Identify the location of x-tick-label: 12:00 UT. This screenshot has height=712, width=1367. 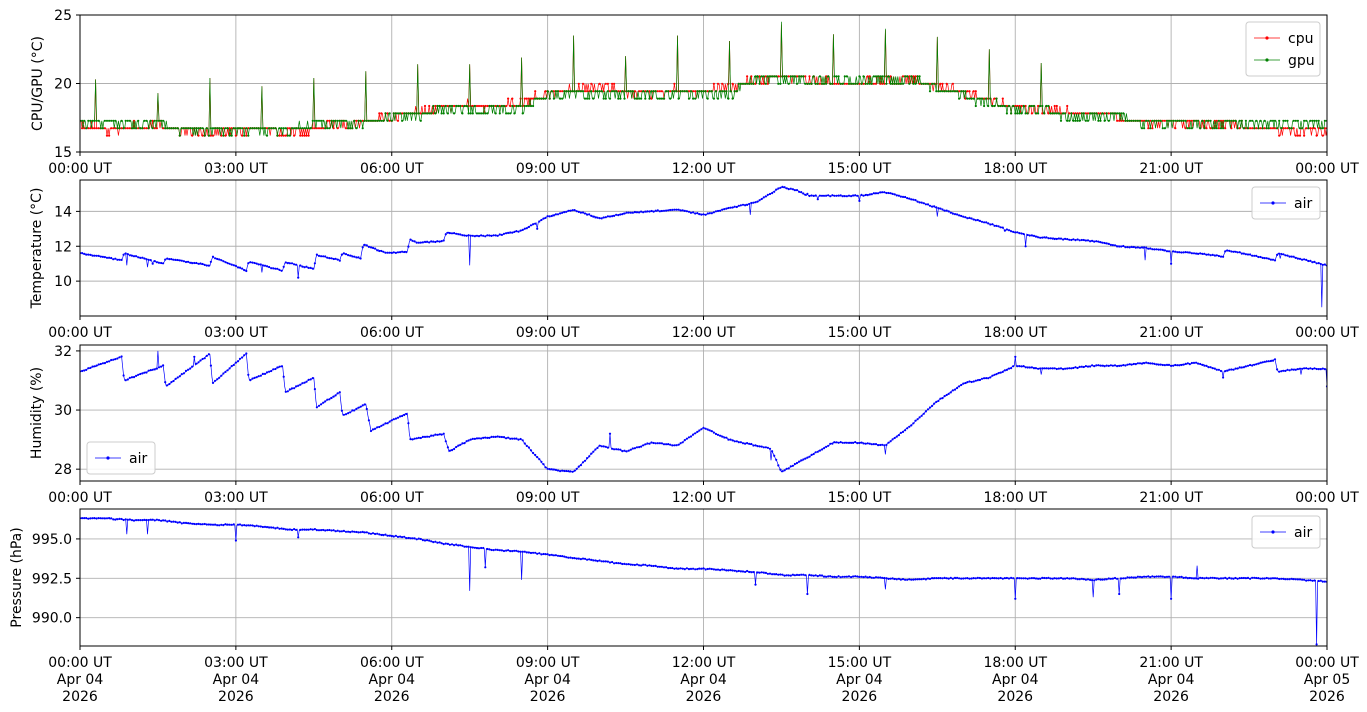
(704, 498).